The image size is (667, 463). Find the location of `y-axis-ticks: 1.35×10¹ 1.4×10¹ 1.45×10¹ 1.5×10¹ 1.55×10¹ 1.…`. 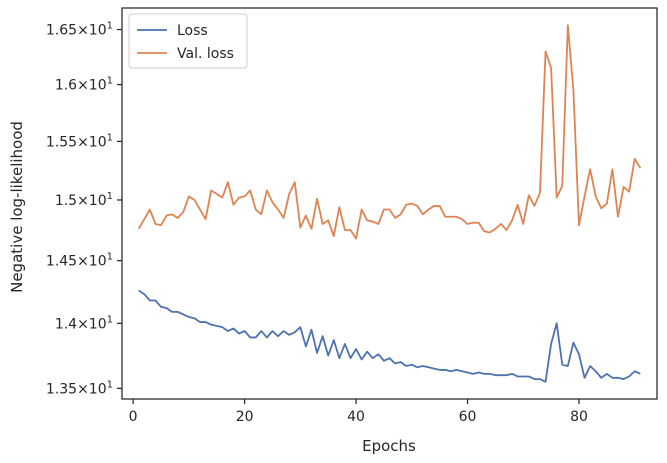

y-axis-ticks: 1.35×10¹ 1.4×10¹ 1.45×10¹ 1.5×10¹ 1.55×10¹ 1.… is located at coordinates (84, 209).